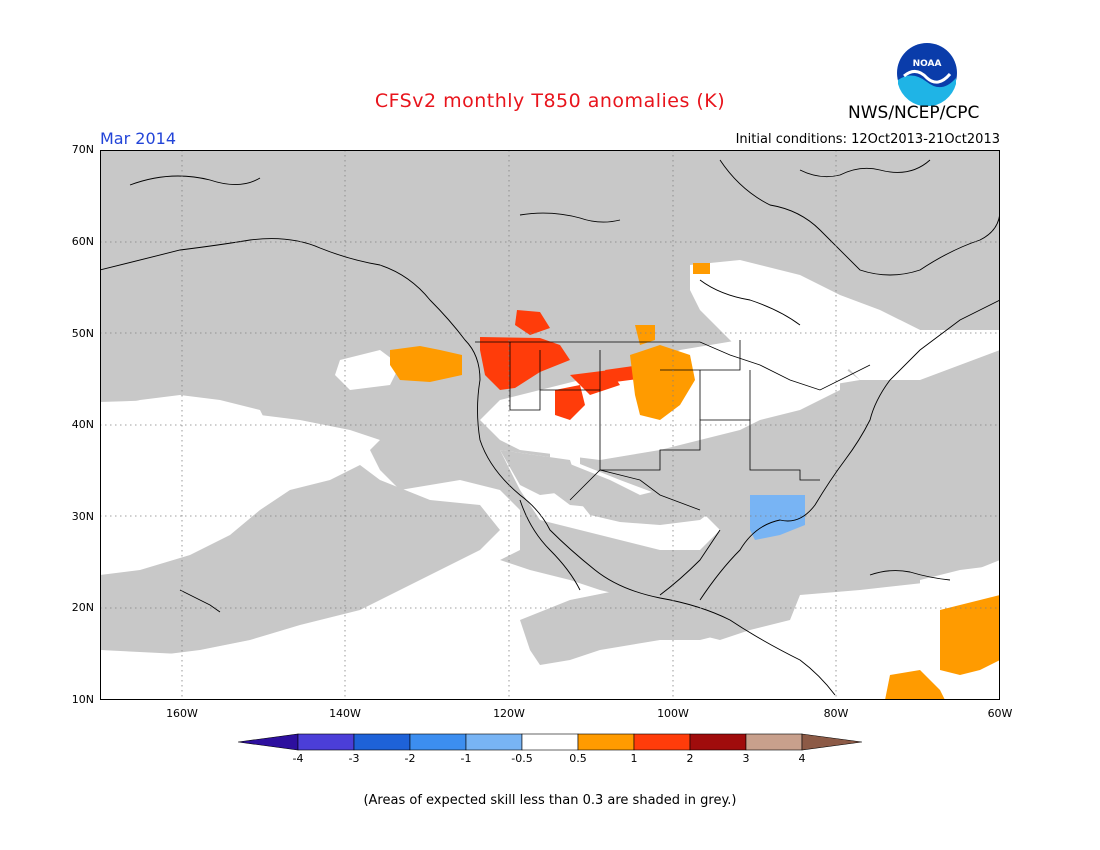 The width and height of the screenshot is (1100, 850). I want to click on colorbar-tick-4: -1, so click(466, 758).